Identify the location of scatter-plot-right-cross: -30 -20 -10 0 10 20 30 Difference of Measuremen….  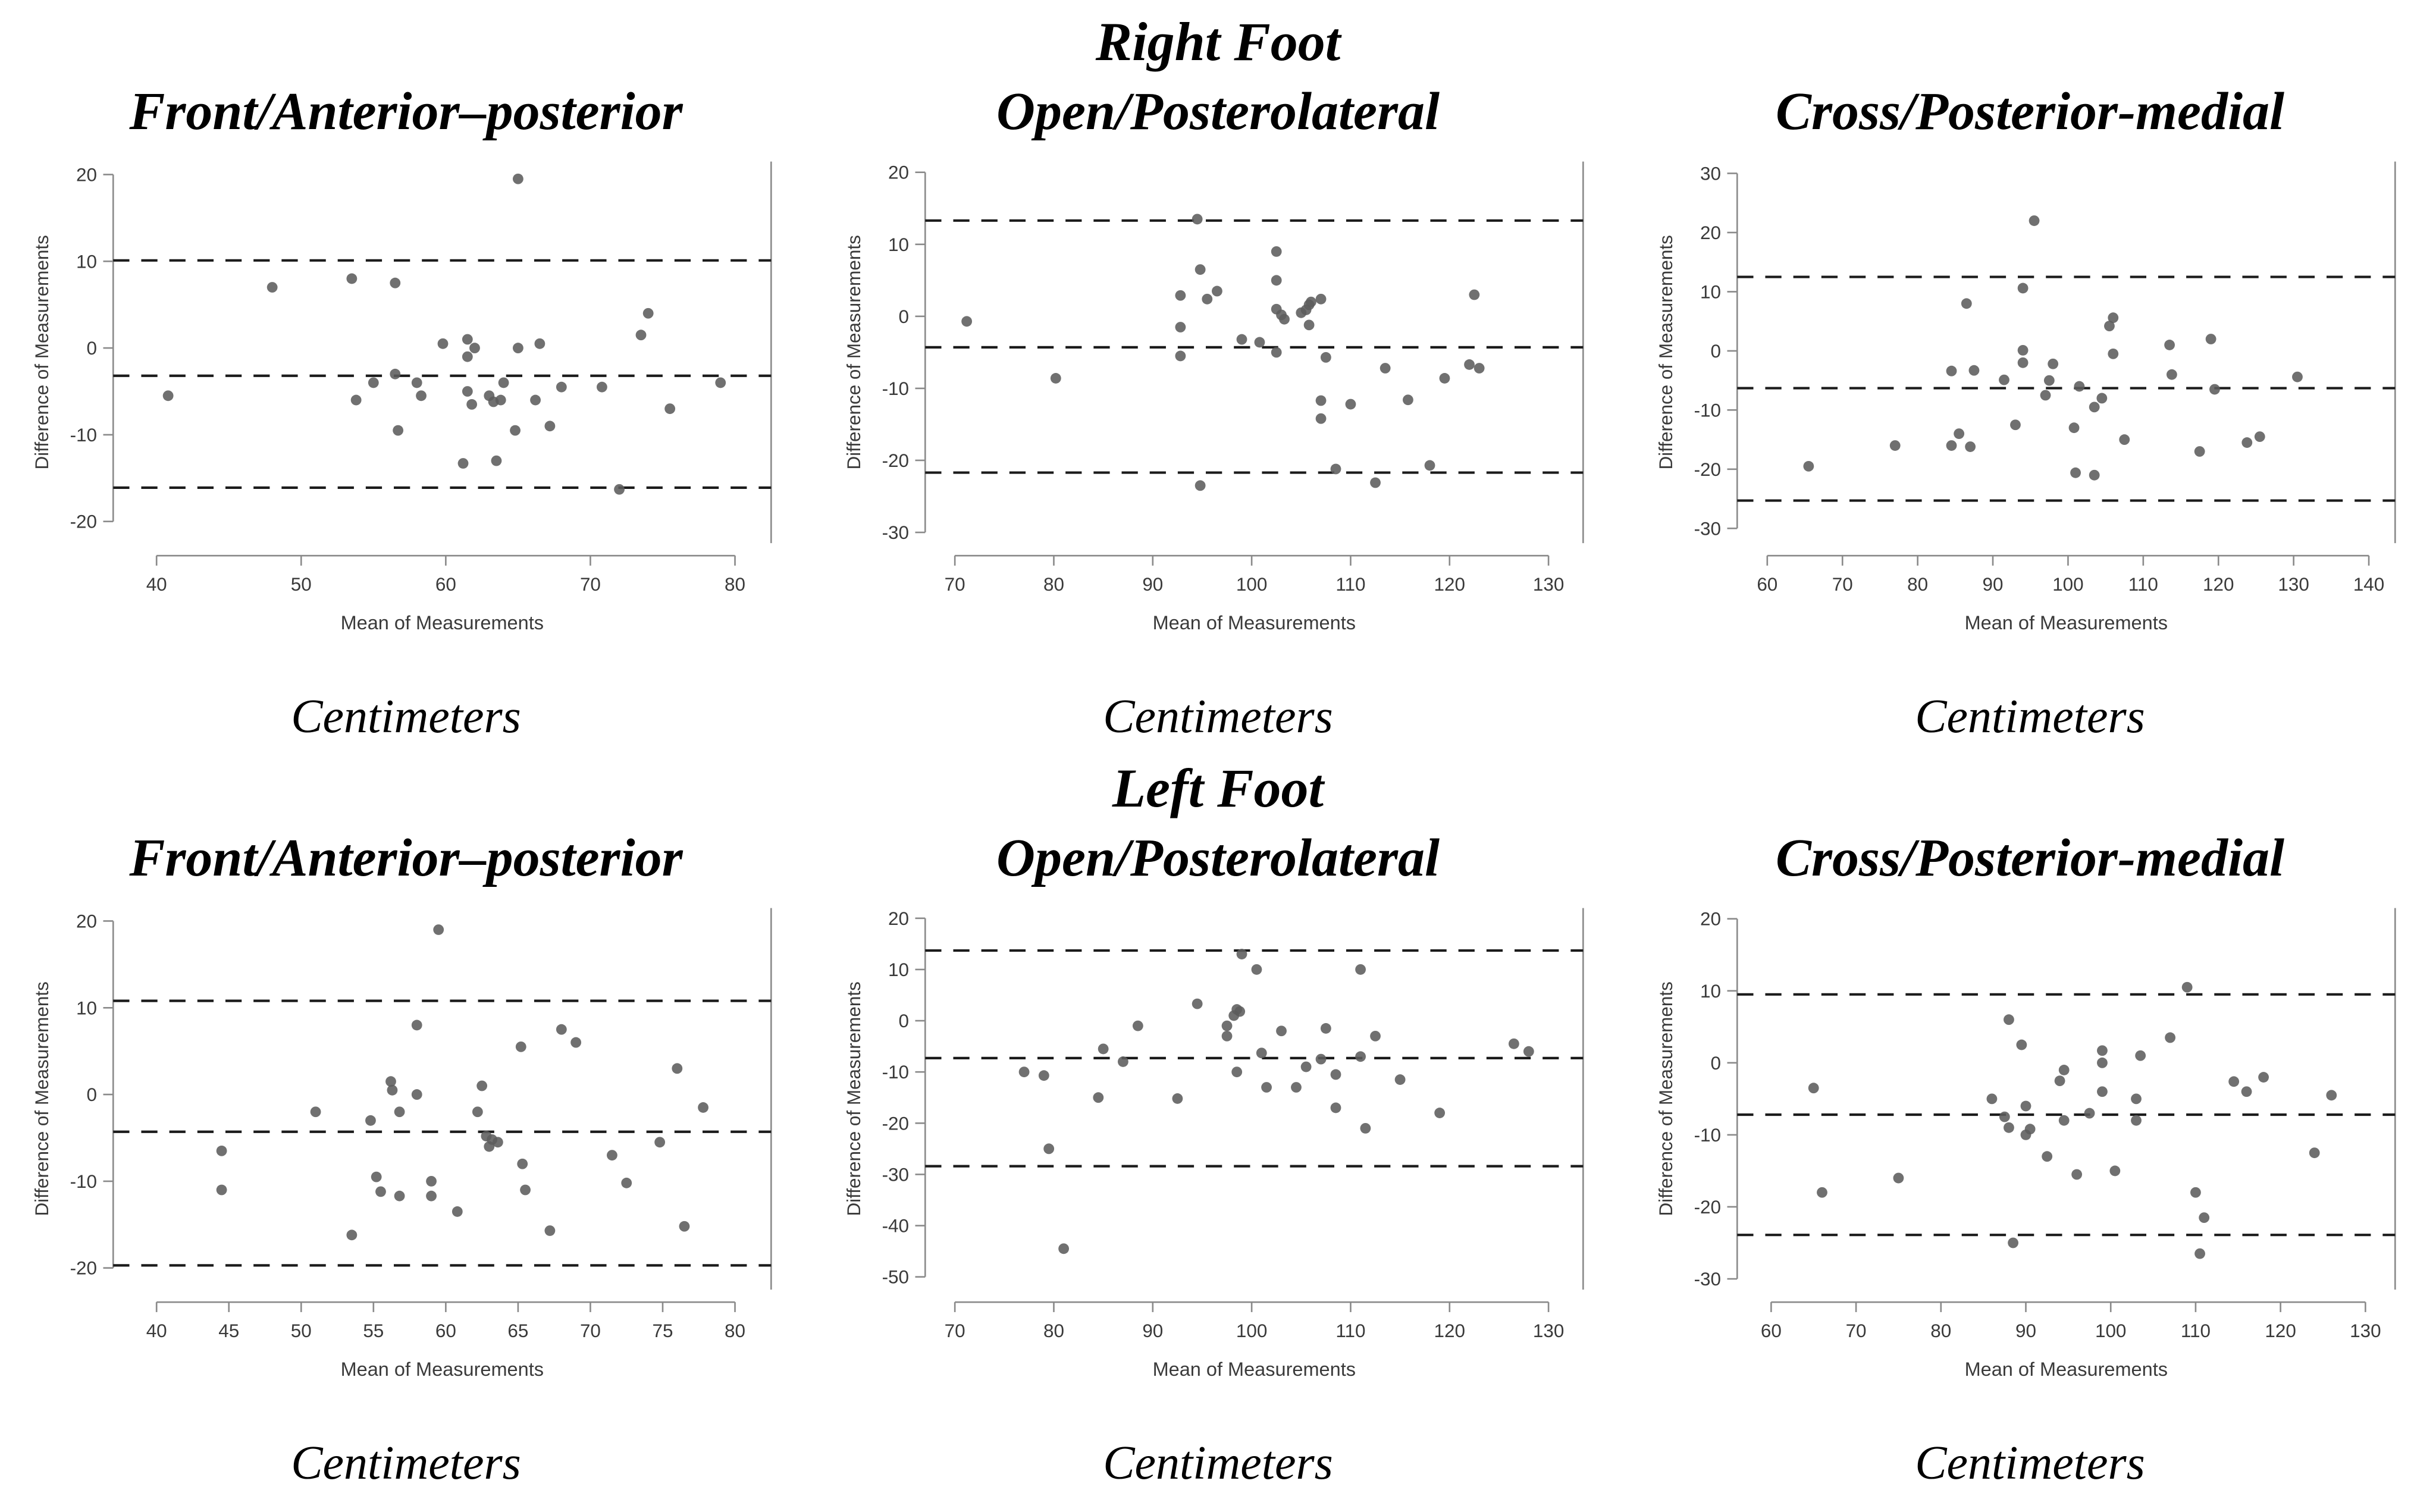
(2026, 397).